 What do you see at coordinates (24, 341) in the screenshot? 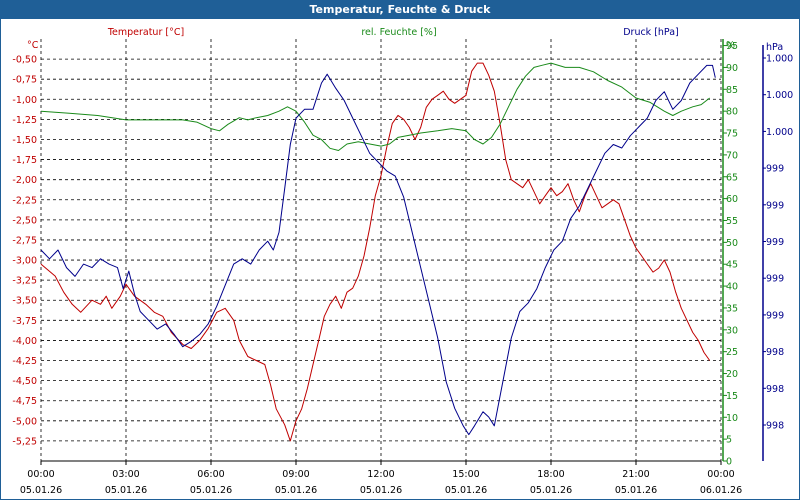
I see `temperature-tick-label: -4,00` at bounding box center [24, 341].